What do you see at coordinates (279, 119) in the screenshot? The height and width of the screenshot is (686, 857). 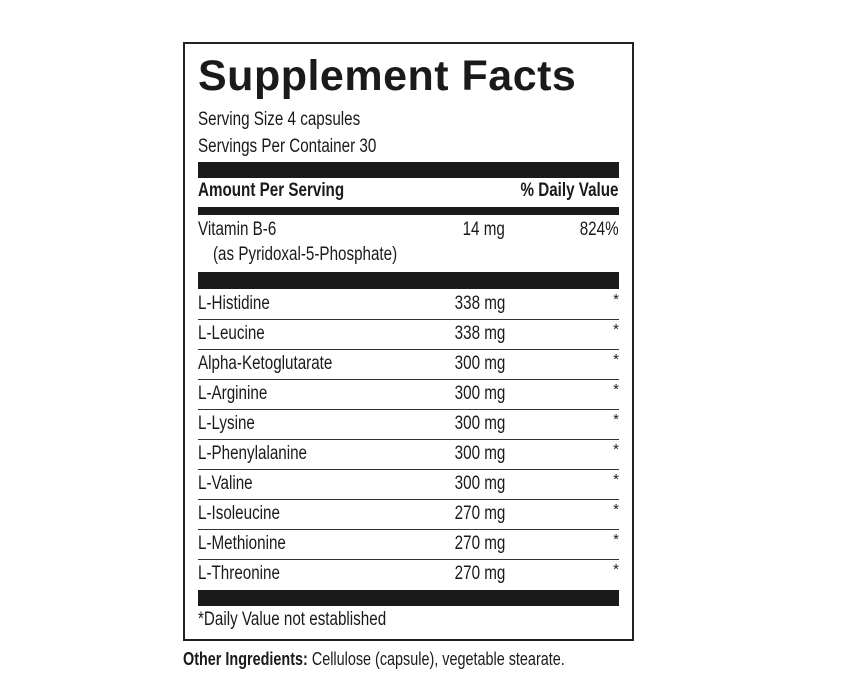 I see `serving-size: Serving Size 4 capsules` at bounding box center [279, 119].